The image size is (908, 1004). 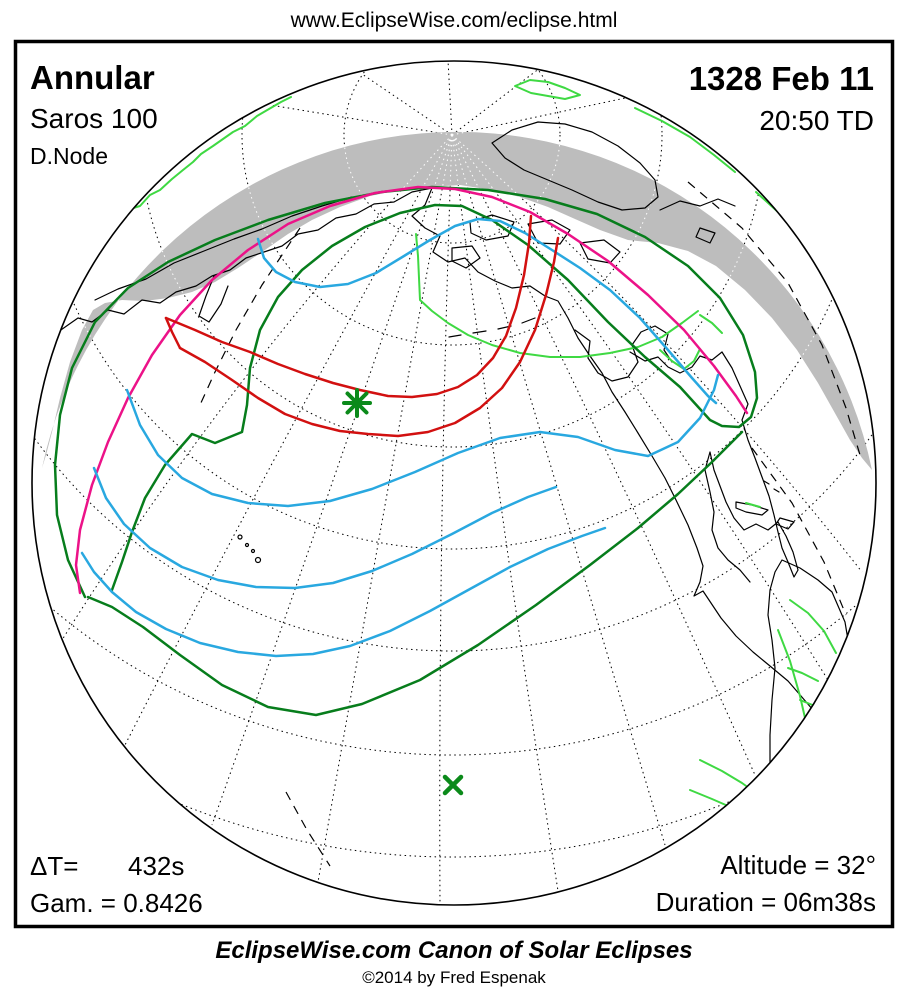 I want to click on page-url: www.EclipseWise.com/eclipse.html, so click(x=454, y=20).